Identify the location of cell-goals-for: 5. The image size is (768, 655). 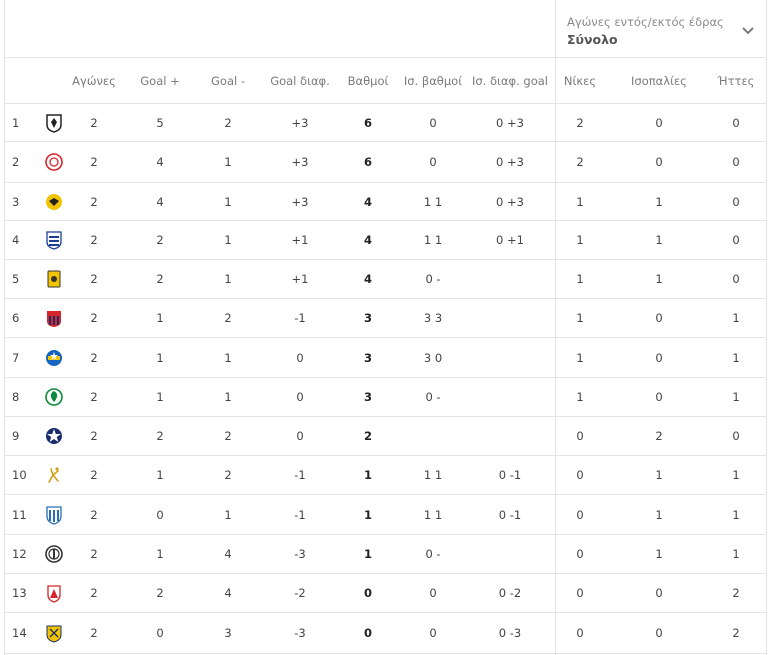
(160, 122).